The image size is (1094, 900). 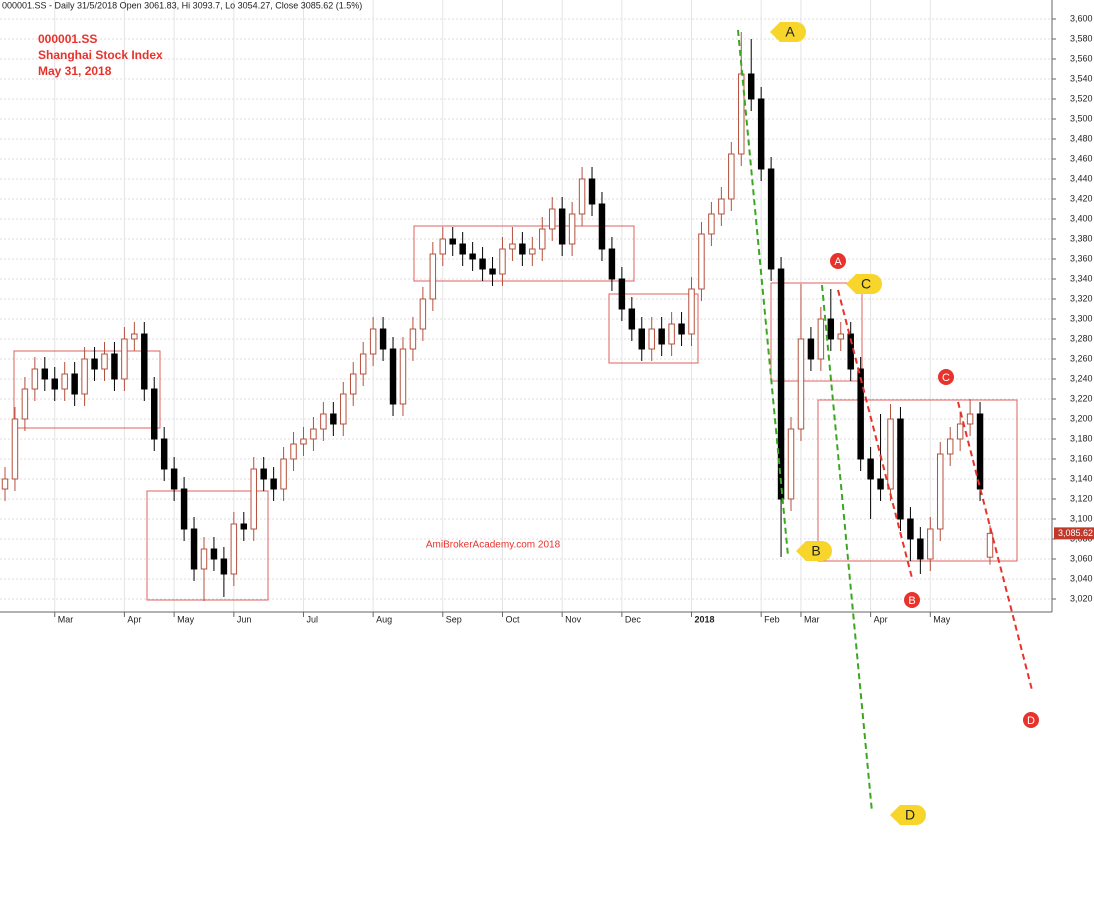 I want to click on last-price-label: 3,085.62, so click(x=1075, y=533).